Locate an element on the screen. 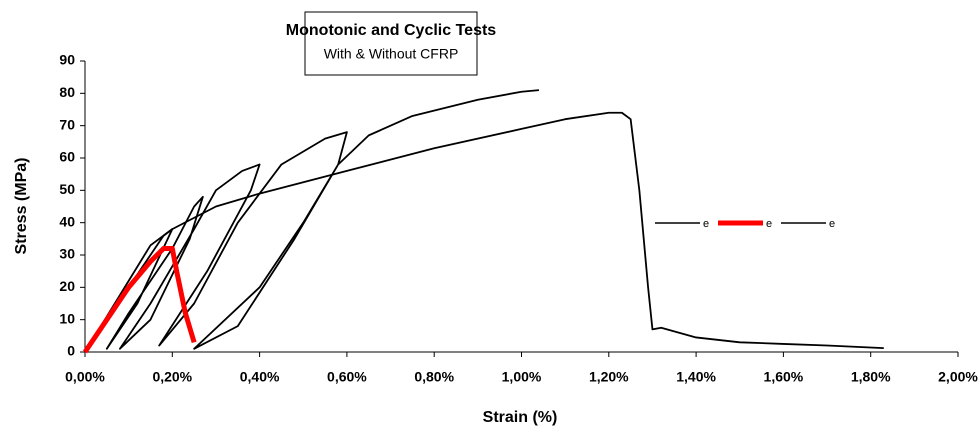  x-tick-label: 0,80% is located at coordinates (434, 377).